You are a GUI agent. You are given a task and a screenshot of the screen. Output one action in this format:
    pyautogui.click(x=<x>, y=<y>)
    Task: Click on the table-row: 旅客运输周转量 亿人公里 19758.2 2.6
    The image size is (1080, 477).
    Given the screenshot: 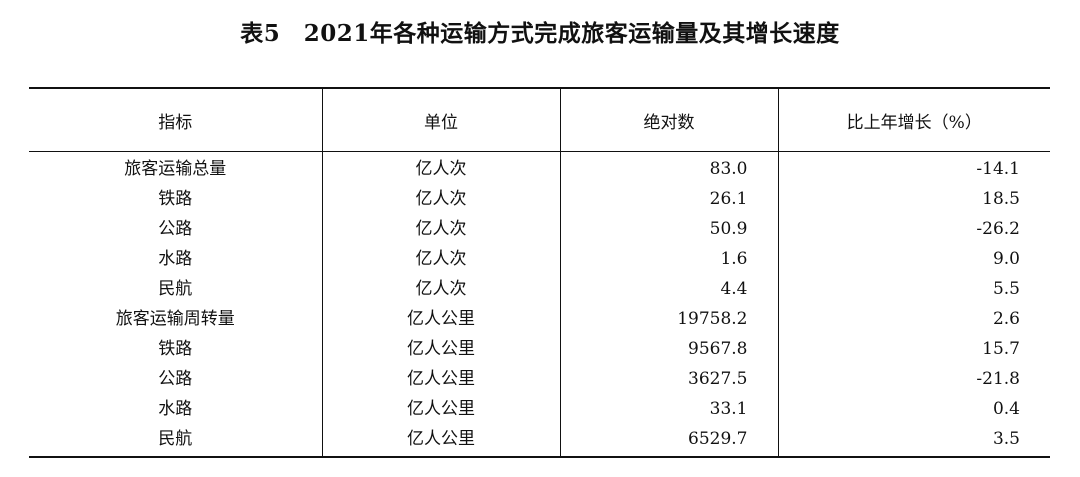 What is the action you would take?
    pyautogui.click(x=539, y=319)
    